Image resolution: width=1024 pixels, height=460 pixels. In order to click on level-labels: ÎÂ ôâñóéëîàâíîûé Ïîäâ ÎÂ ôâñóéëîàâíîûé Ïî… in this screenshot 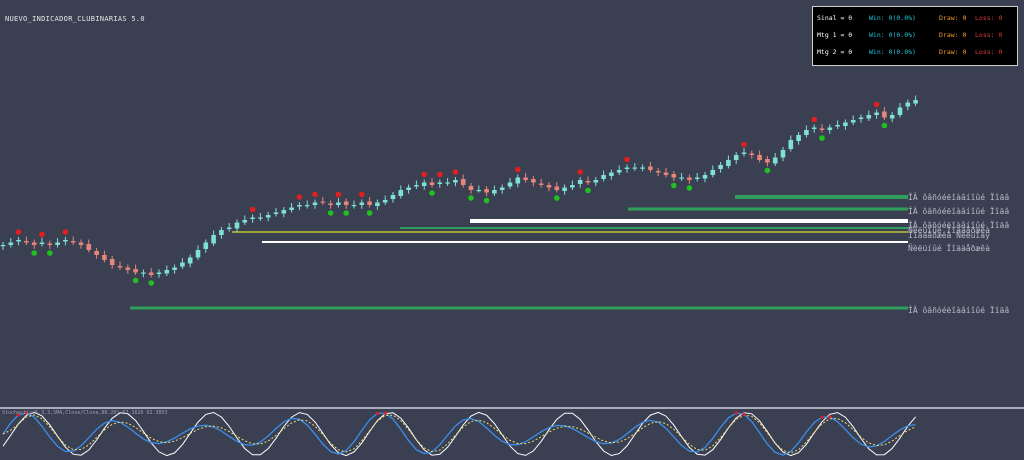, I will do `click(958, 253)`.